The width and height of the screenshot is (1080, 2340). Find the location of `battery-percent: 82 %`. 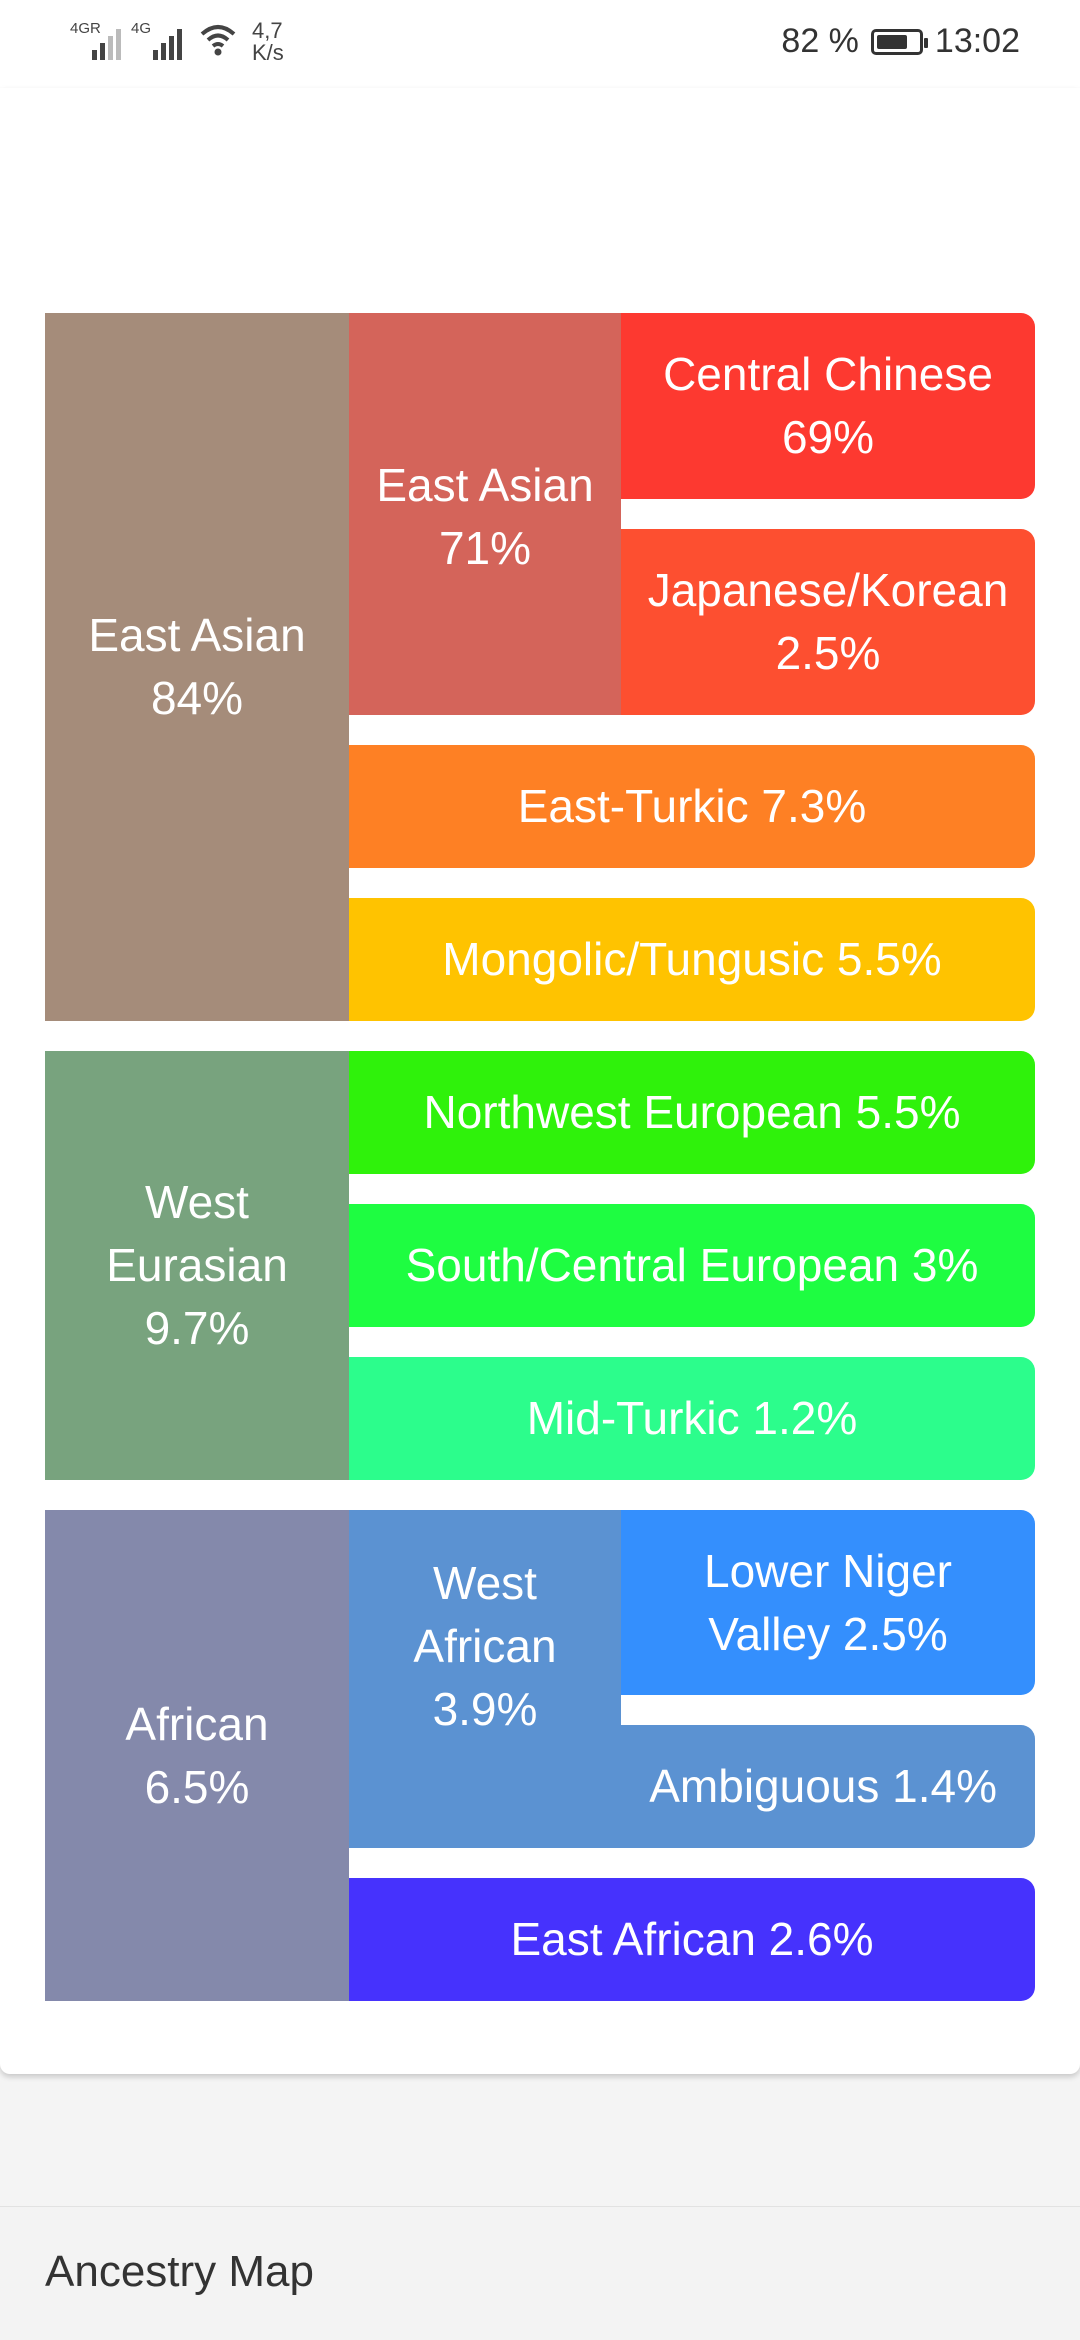

battery-percent: 82 % is located at coordinates (820, 41).